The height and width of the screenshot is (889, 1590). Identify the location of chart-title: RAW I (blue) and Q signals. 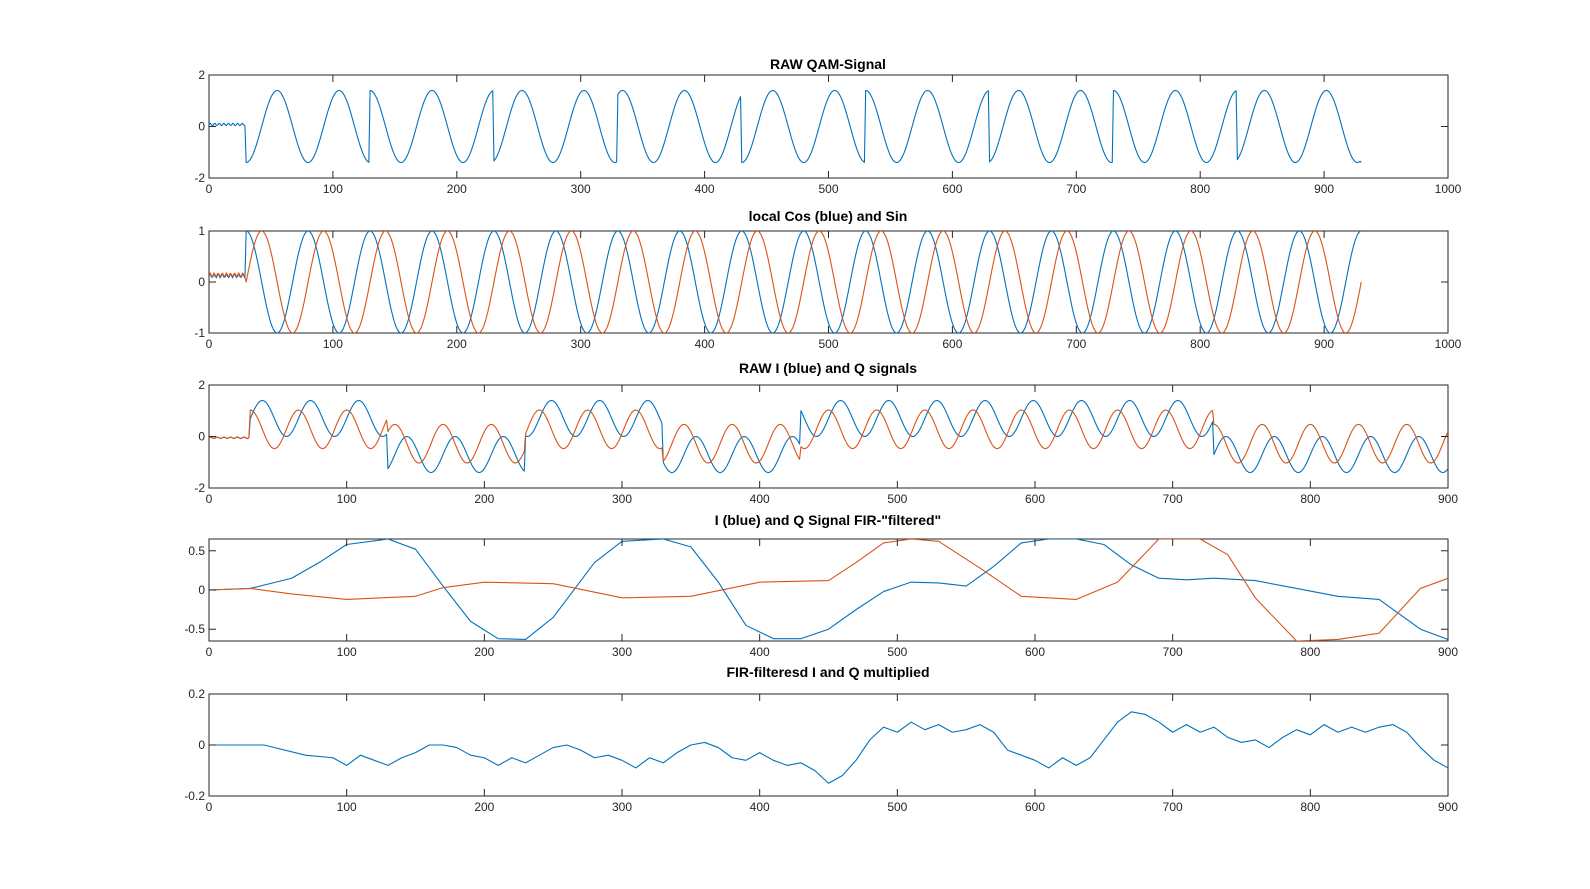
(828, 368).